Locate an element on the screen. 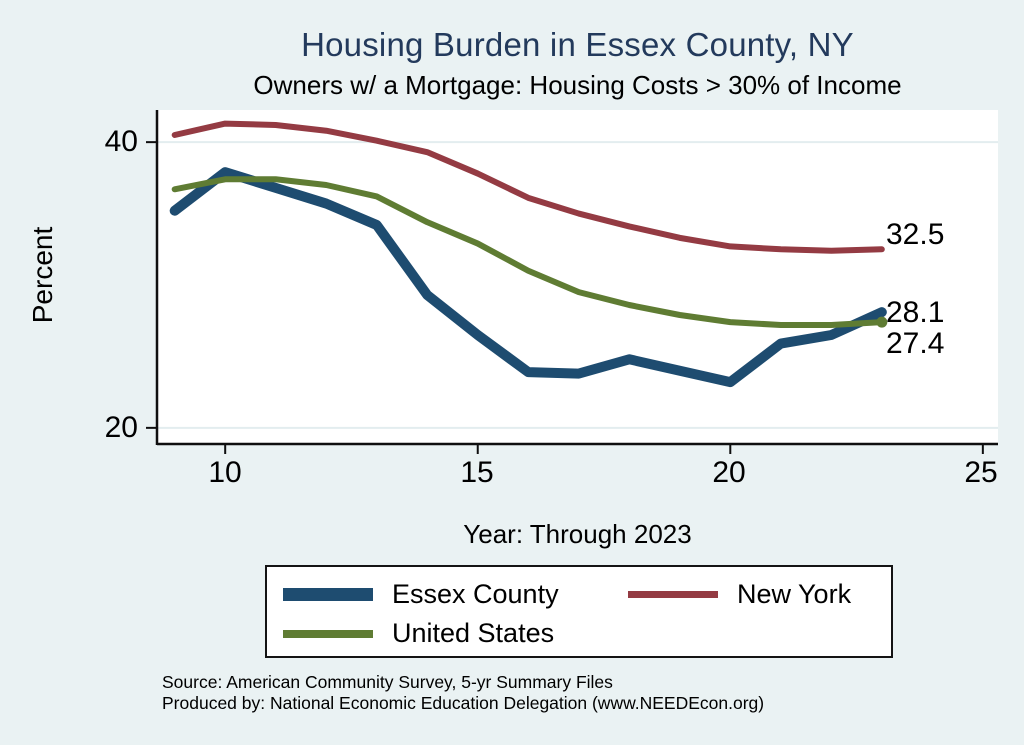 This screenshot has height=745, width=1024. end-marker-united-states is located at coordinates (882, 322).